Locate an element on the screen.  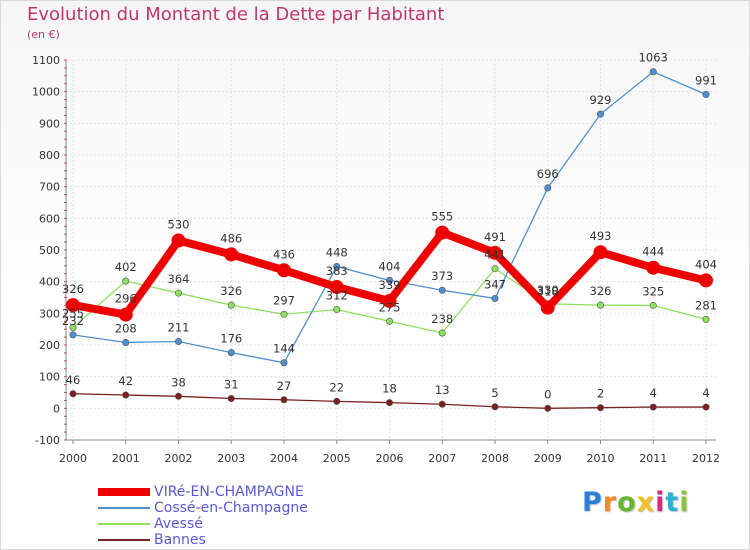
y-tick-label: 800 is located at coordinates (49, 155).